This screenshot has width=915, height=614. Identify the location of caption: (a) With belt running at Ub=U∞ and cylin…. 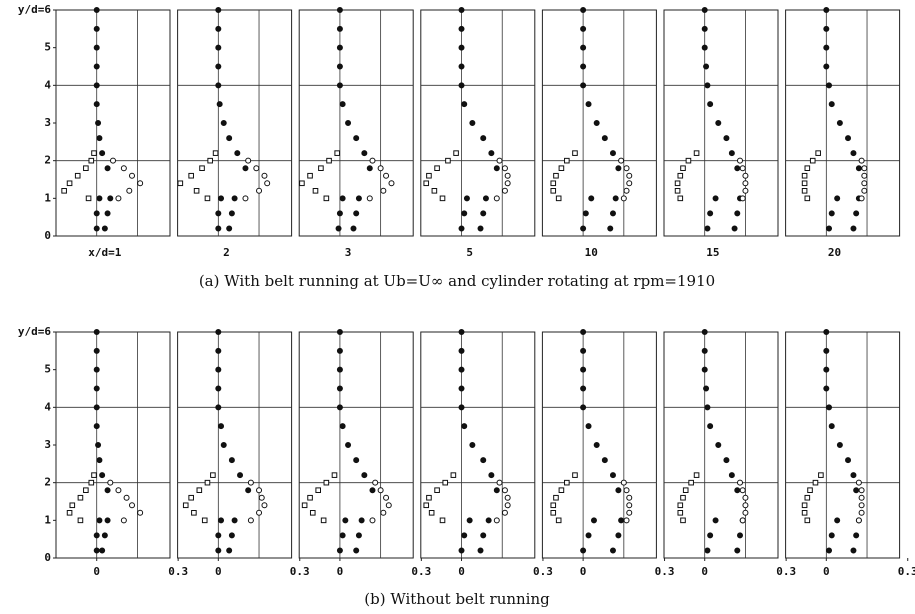
(457, 281).